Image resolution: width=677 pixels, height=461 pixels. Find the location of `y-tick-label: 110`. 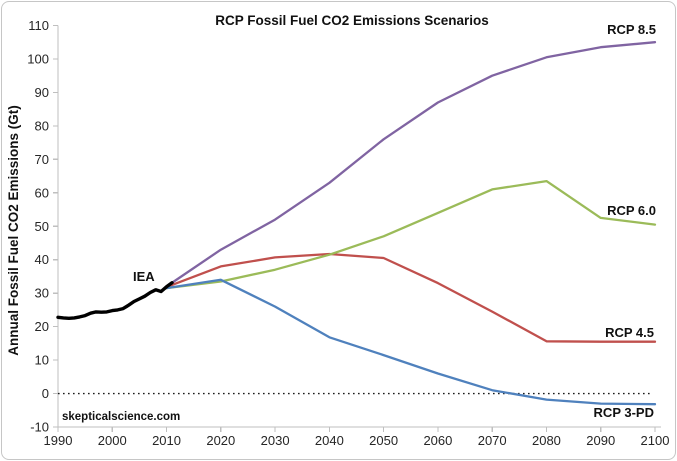

y-tick-label: 110 is located at coordinates (38, 25).